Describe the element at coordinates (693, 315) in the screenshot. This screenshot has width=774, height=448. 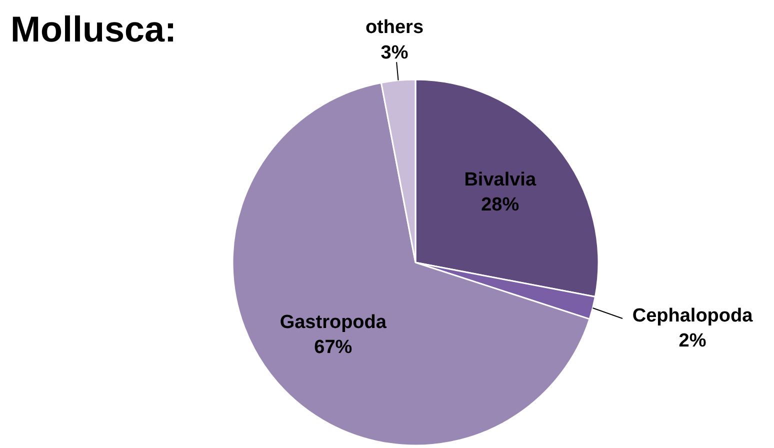
I see `slice-label: Cephalopoda` at that location.